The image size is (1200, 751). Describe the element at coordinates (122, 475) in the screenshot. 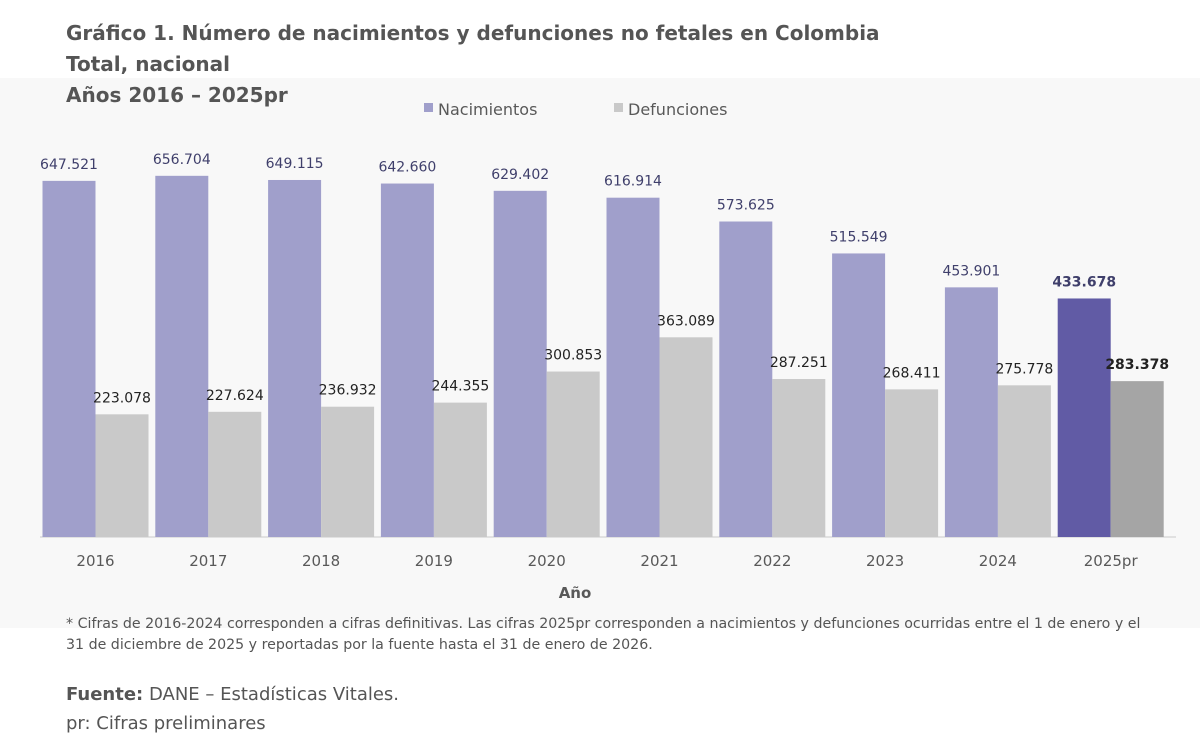

I see `bar-defunciones-2016` at that location.